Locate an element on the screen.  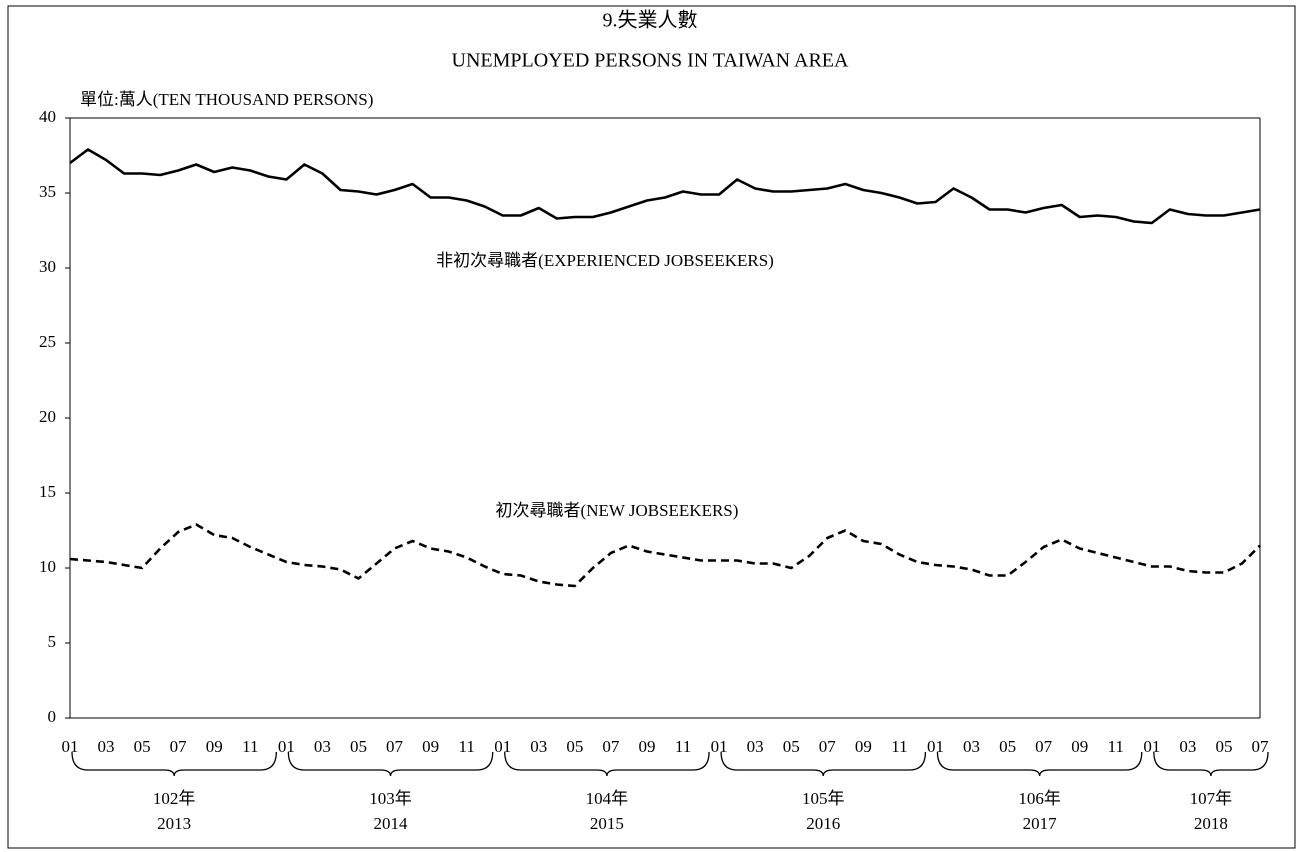
chart-subtitle: UNEMPLOYED PERSONS IN TAIWAN AREA is located at coordinates (650, 61).